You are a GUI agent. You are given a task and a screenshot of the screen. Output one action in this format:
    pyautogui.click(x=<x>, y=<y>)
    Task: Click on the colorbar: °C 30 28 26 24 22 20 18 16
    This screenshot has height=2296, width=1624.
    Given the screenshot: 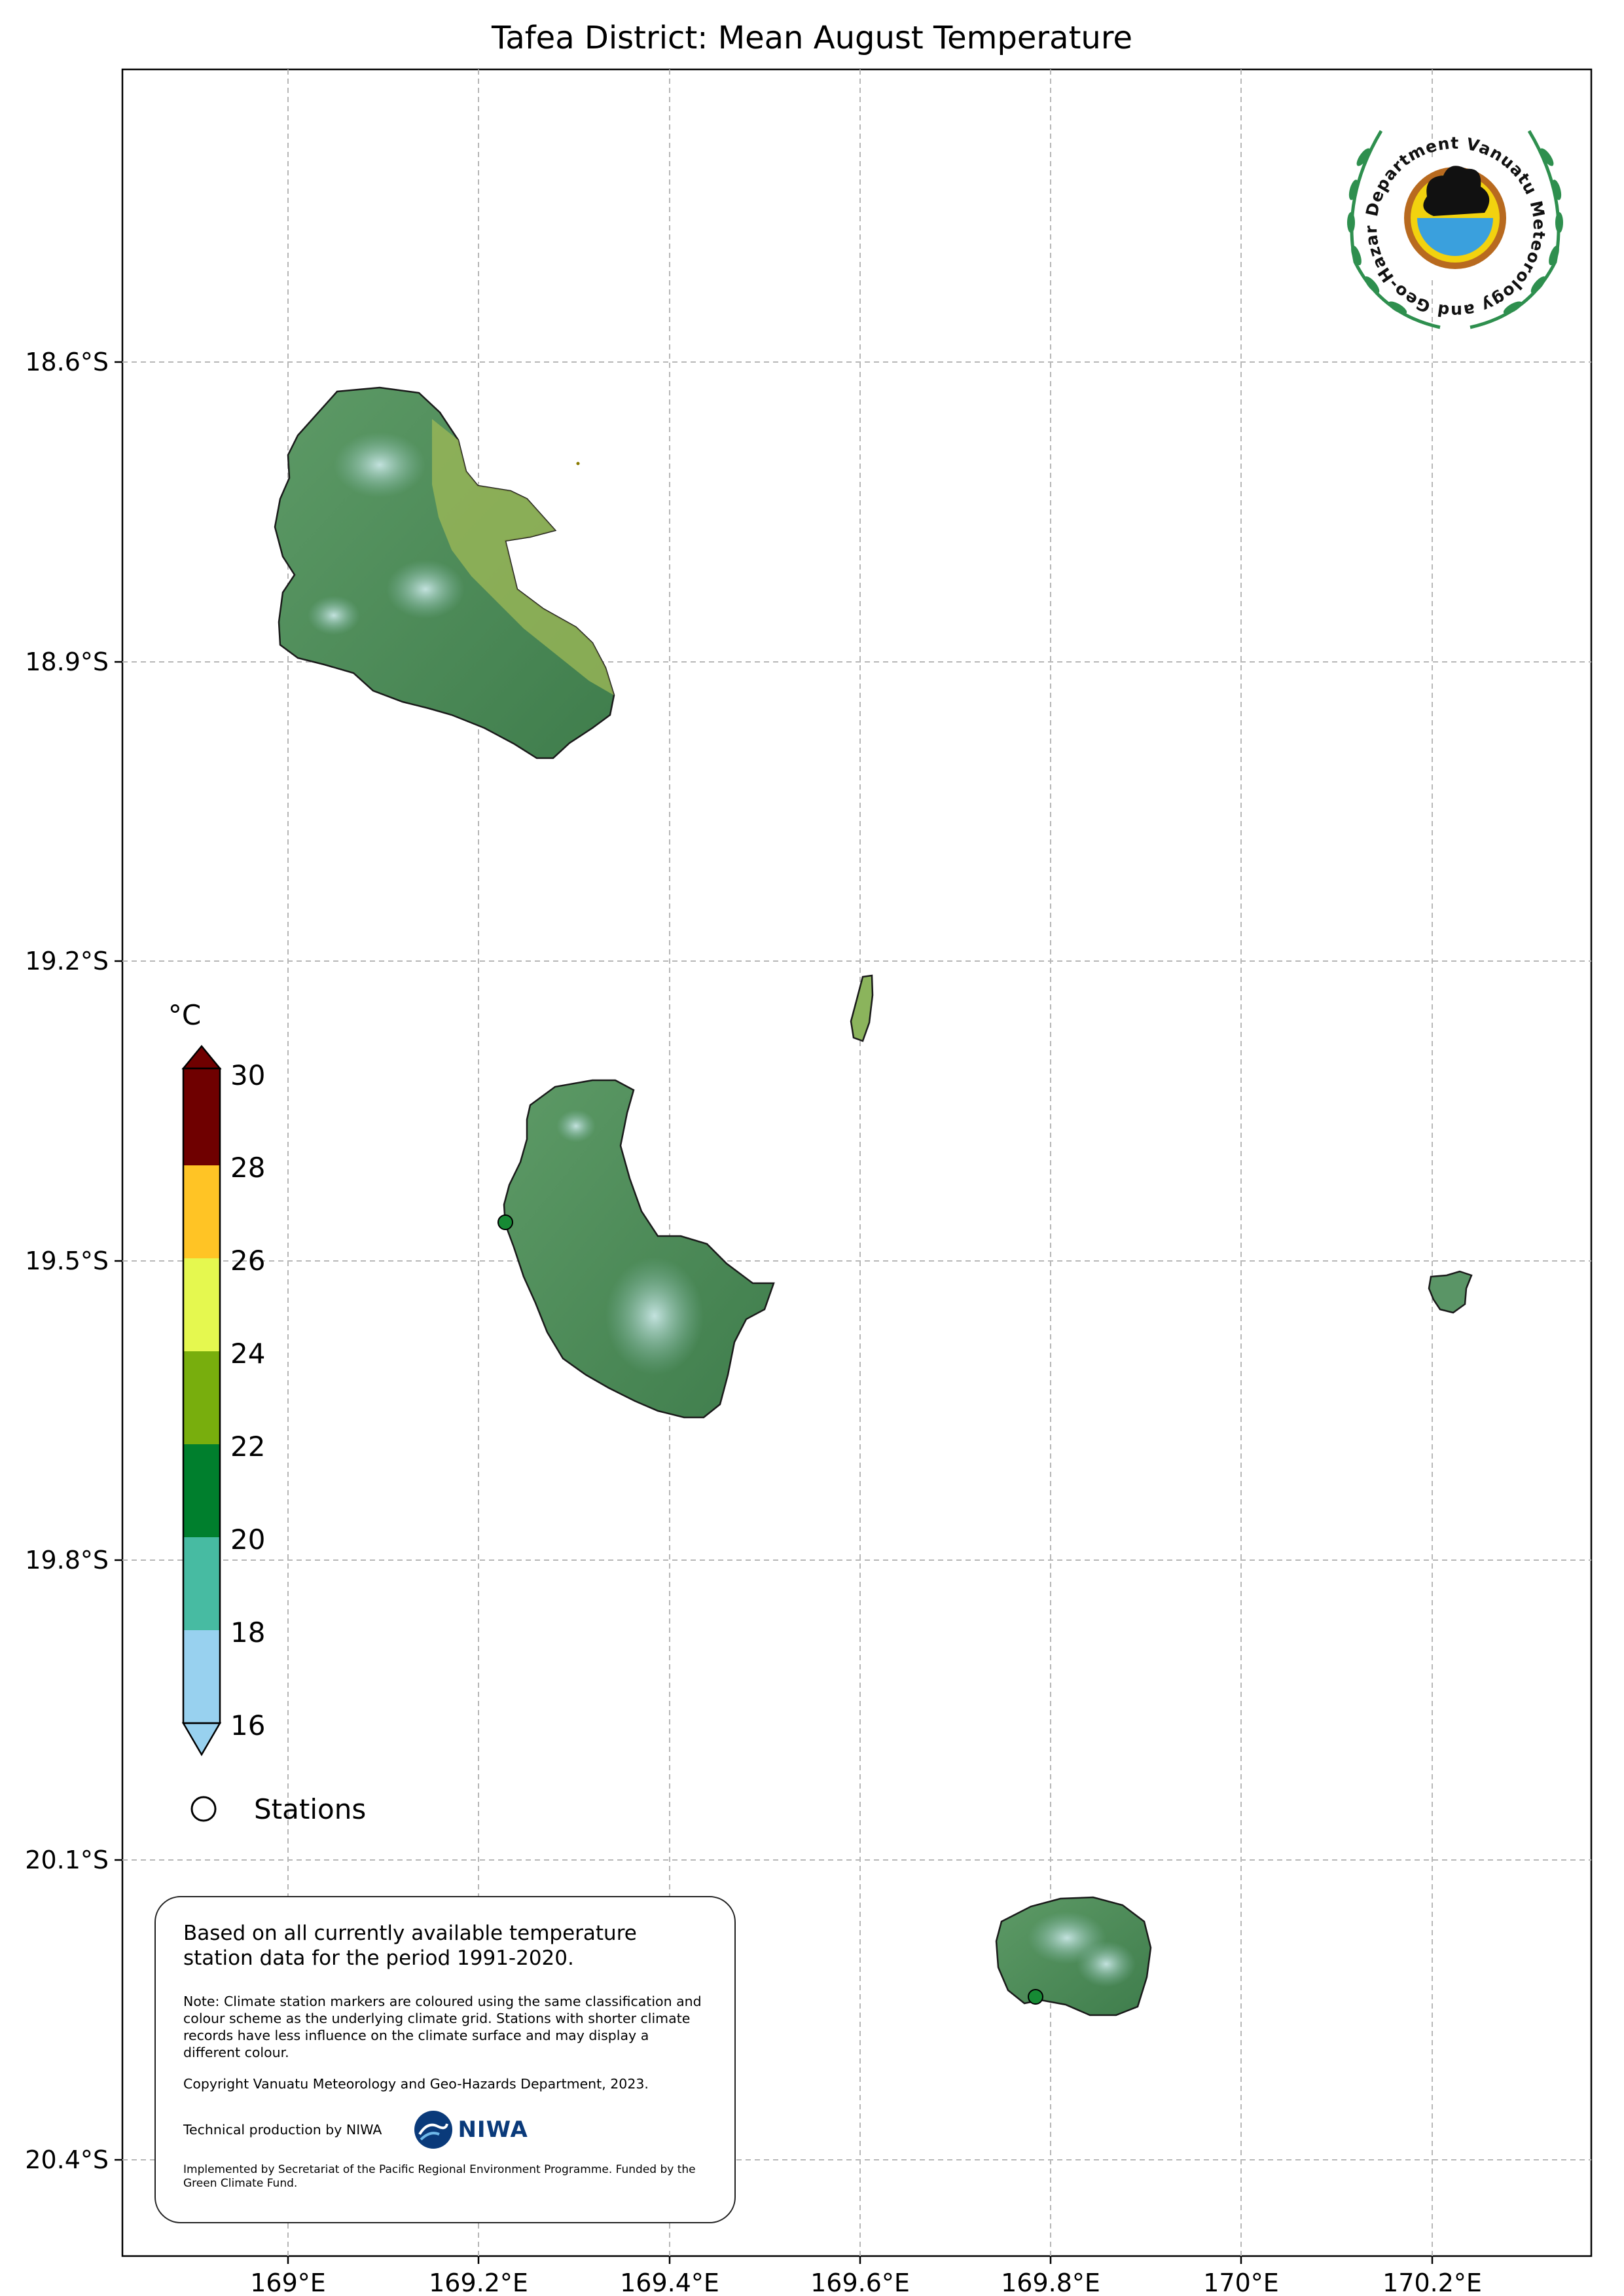 What is the action you would take?
    pyautogui.click(x=216, y=1378)
    